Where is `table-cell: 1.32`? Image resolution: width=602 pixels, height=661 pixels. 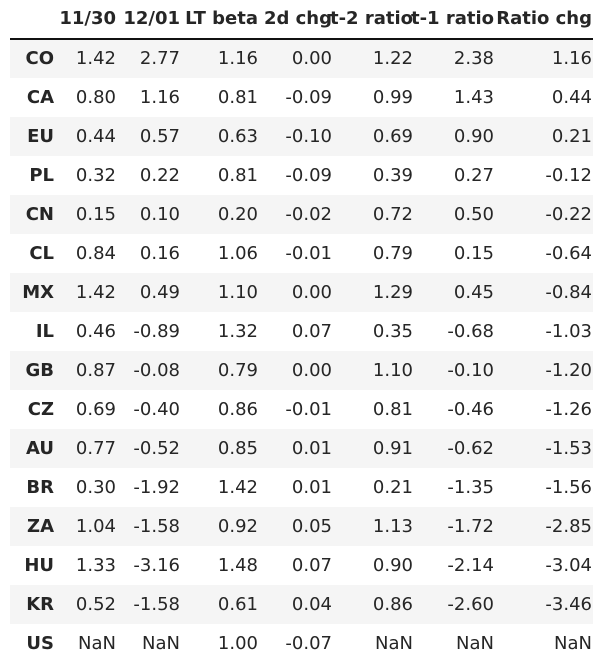 table-cell: 1.32 is located at coordinates (237, 331).